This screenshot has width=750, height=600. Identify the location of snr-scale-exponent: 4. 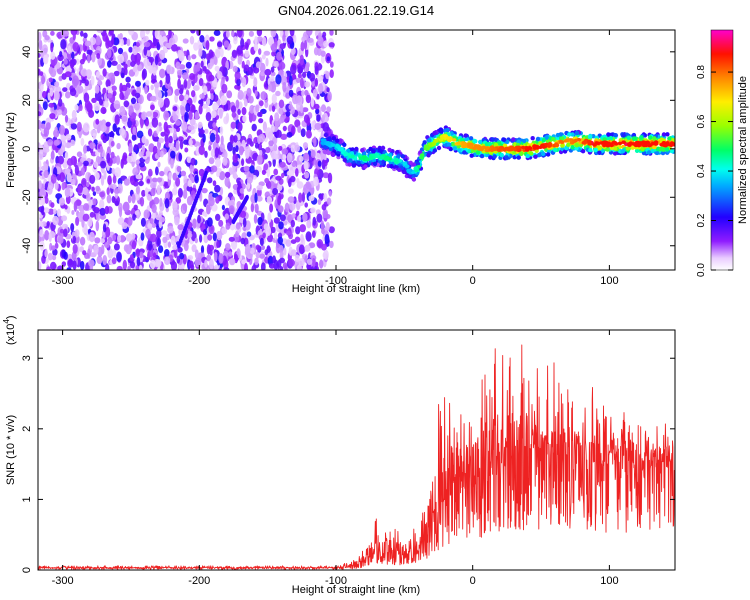
(6, 321).